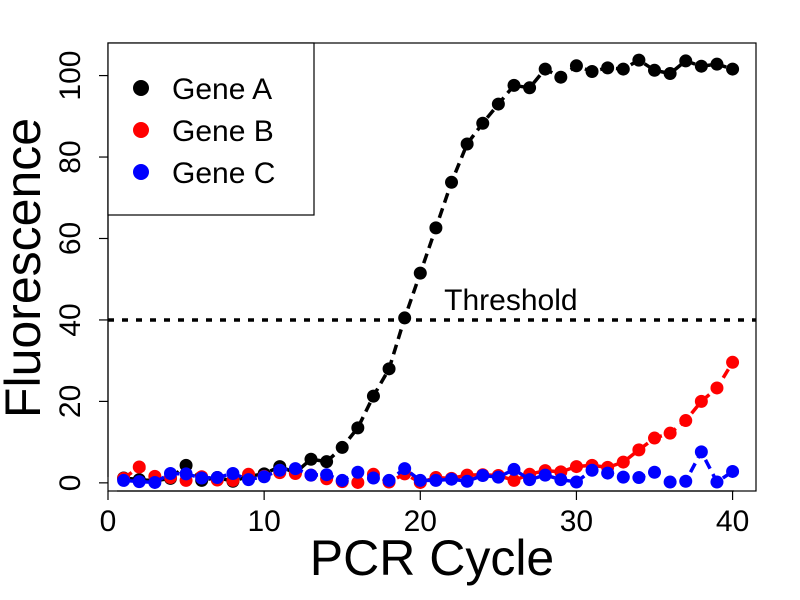  Describe the element at coordinates (223, 131) in the screenshot. I see `legend-label-gene-b: Gene B` at that location.